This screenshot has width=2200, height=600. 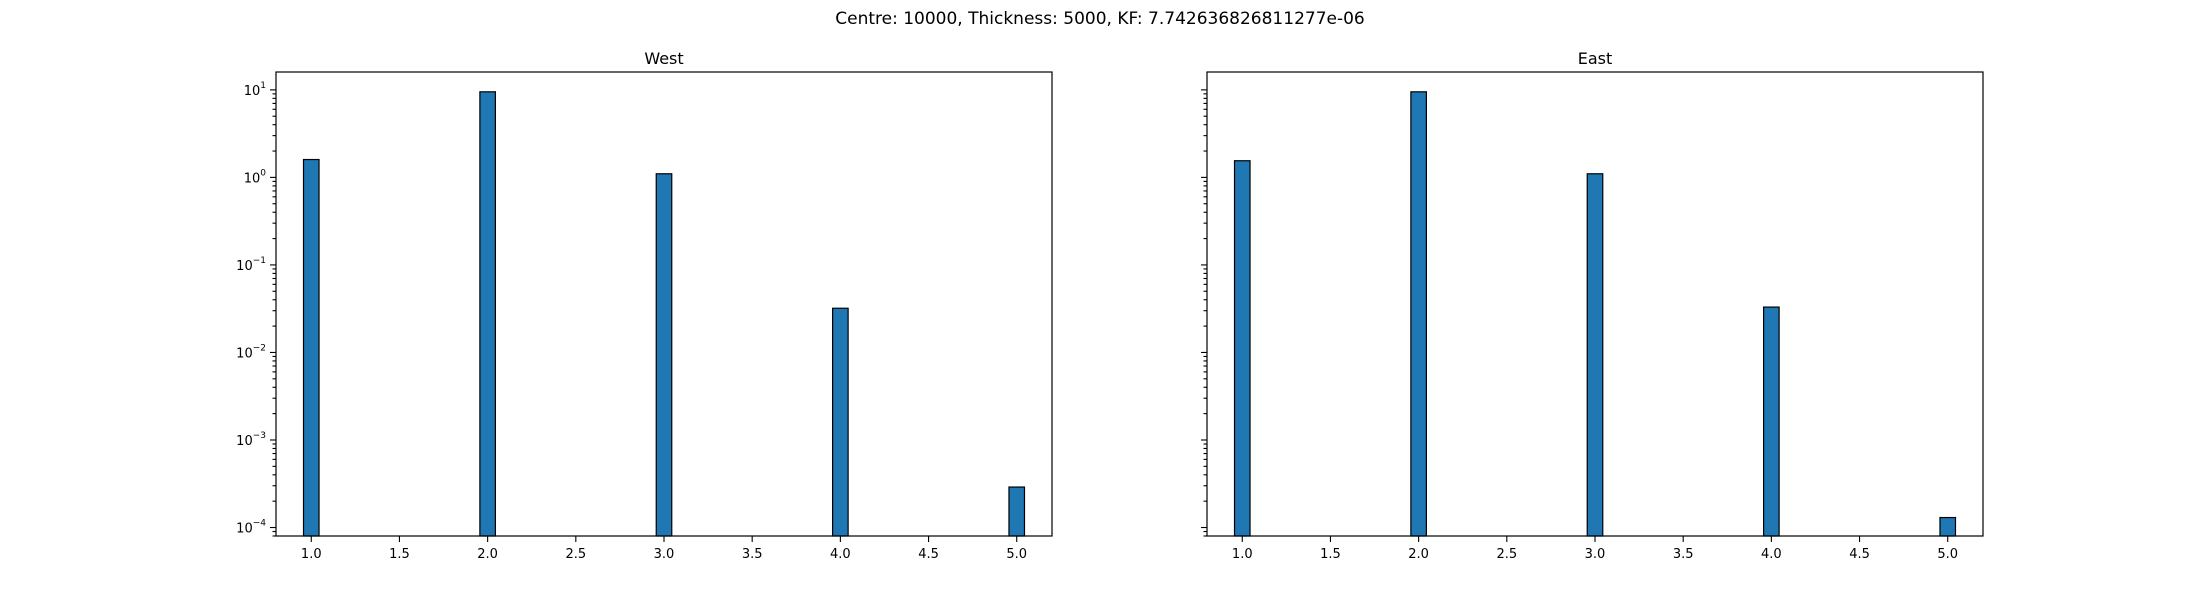 I want to click on y-tick-label: 10⁻³, so click(x=251, y=440).